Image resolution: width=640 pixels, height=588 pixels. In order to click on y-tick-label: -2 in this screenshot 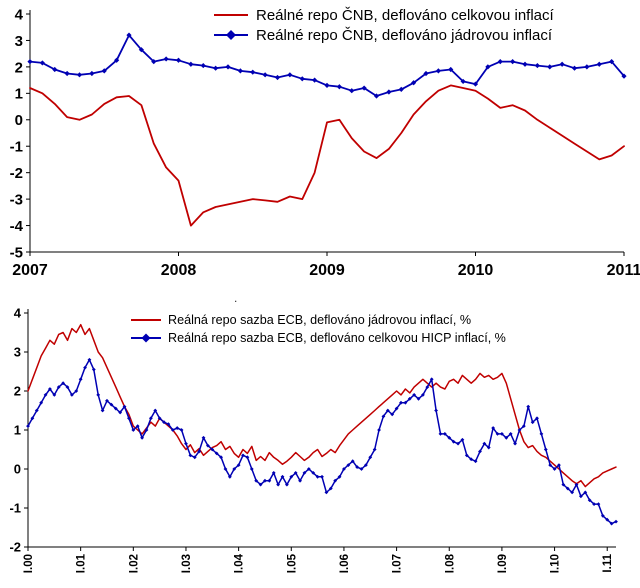, I will do `click(15, 547)`.